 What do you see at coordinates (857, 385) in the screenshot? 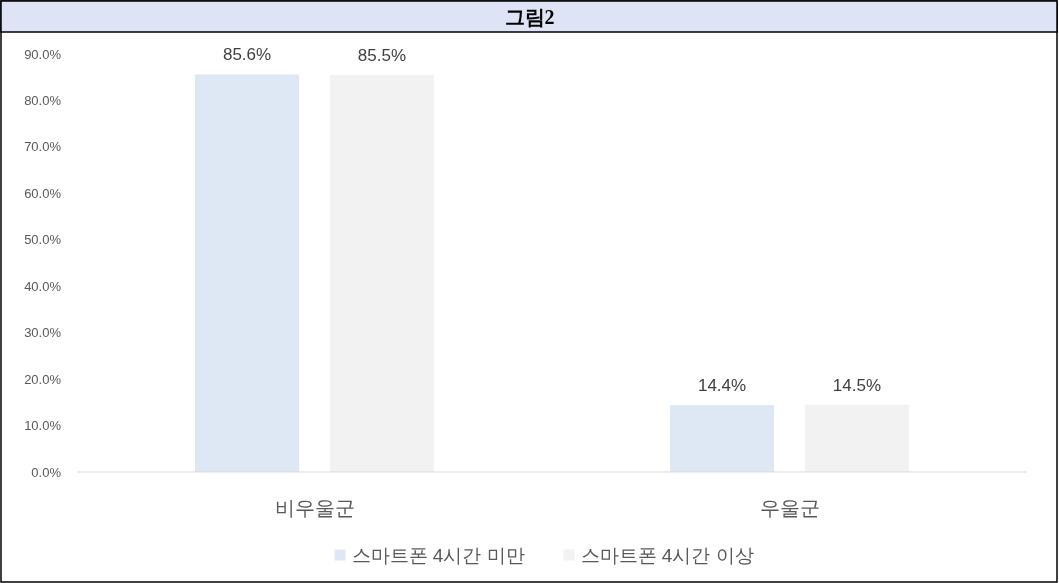
I see `data-label: 14.5%` at bounding box center [857, 385].